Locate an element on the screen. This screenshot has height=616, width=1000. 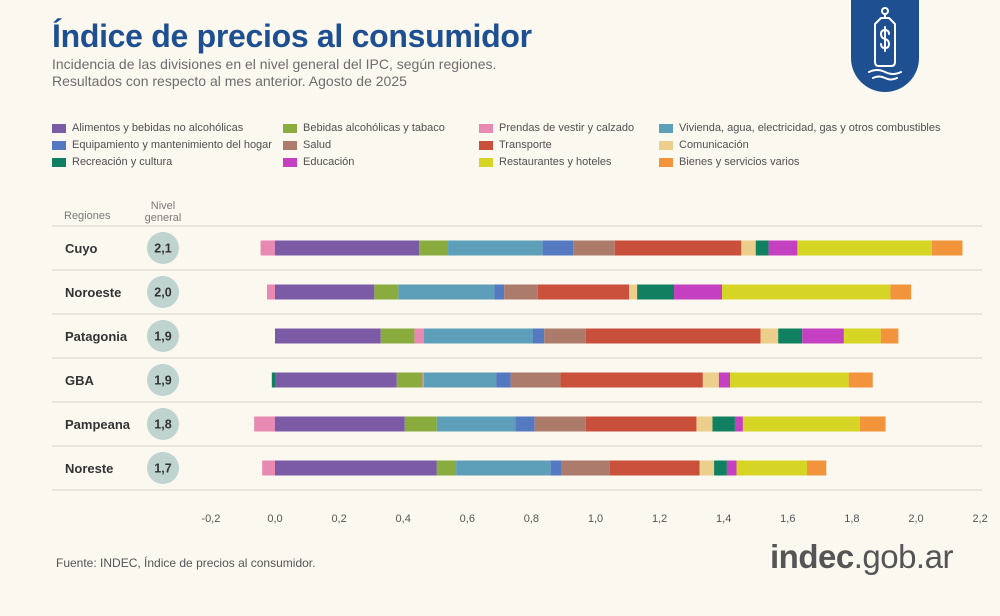
x-tick-label: 1,6 is located at coordinates (787, 519).